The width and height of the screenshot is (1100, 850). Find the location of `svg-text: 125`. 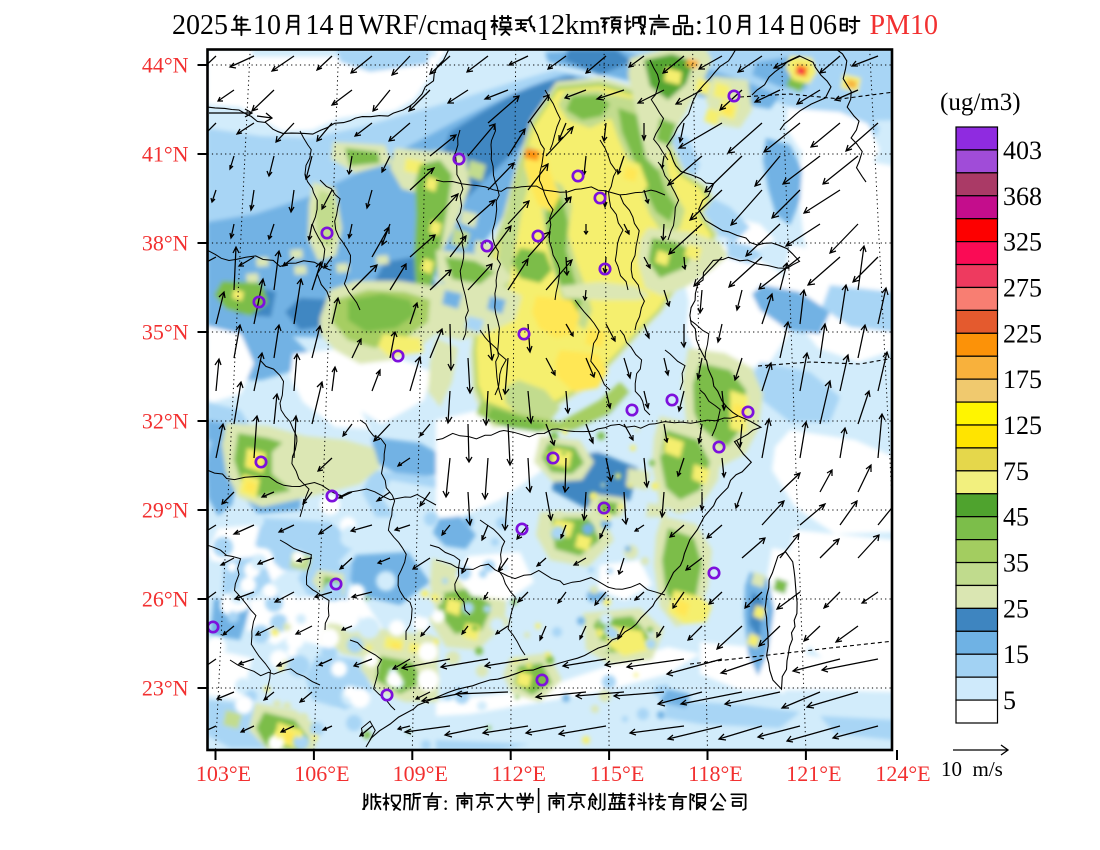

svg-text: 125 is located at coordinates (1022, 425).